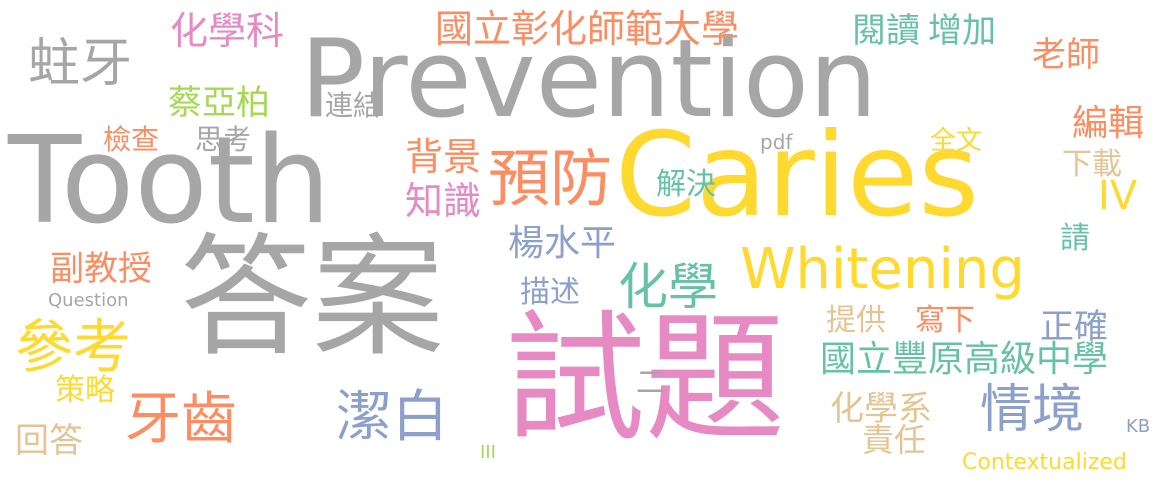 The image size is (1175, 482). I want to click on word-knowledge: 知識, so click(443, 201).